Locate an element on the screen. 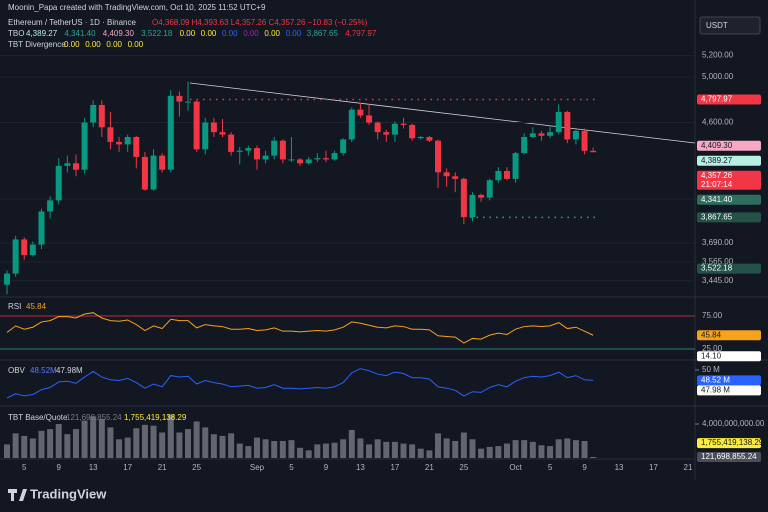 The height and width of the screenshot is (512, 768). price-badge-label: 3,522.18 is located at coordinates (717, 268).